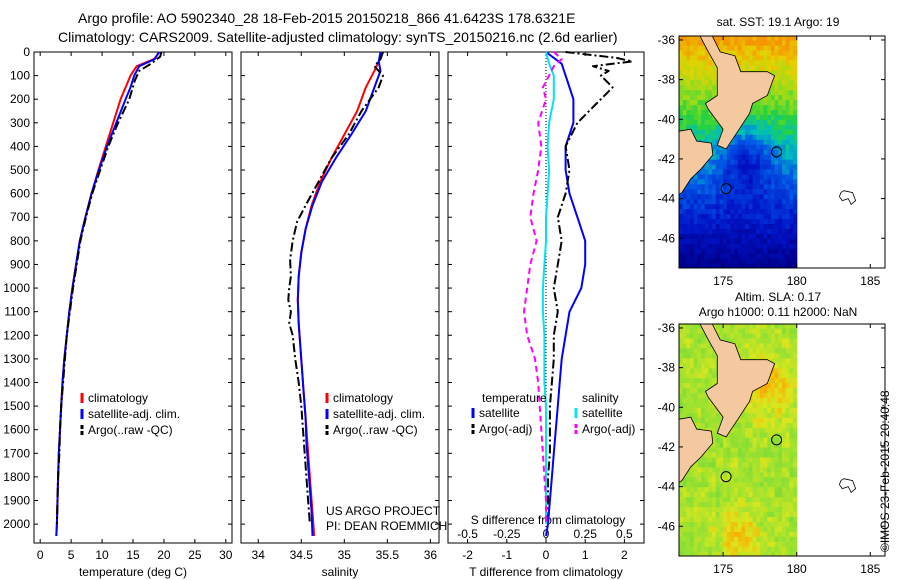  I want to click on x-tick-label: 2, so click(624, 555).